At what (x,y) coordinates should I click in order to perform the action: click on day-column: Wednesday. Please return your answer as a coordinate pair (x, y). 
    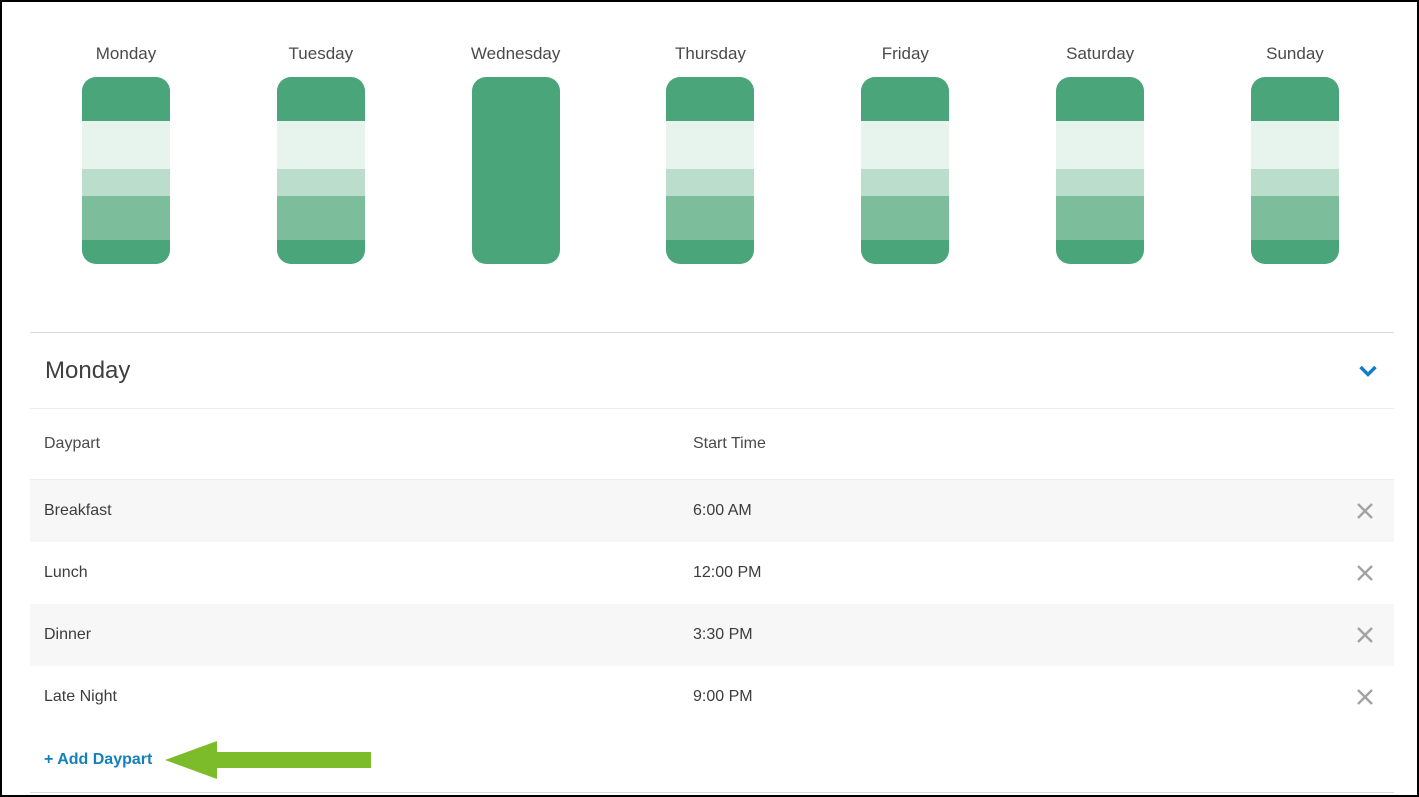
    Looking at the image, I should click on (516, 154).